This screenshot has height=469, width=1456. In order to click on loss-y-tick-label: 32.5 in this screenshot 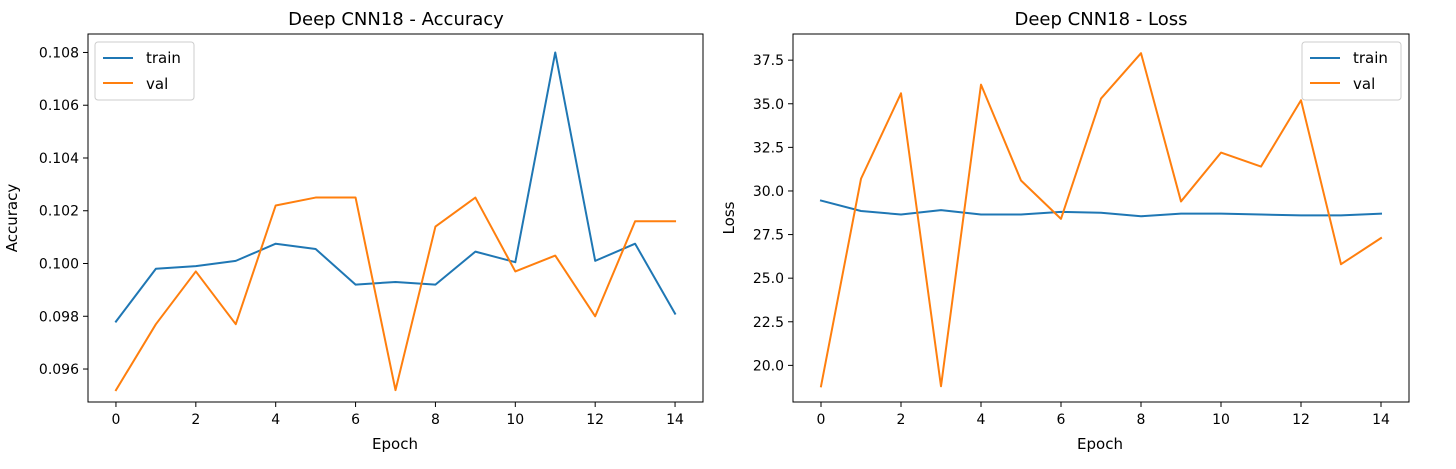, I will do `click(768, 148)`.